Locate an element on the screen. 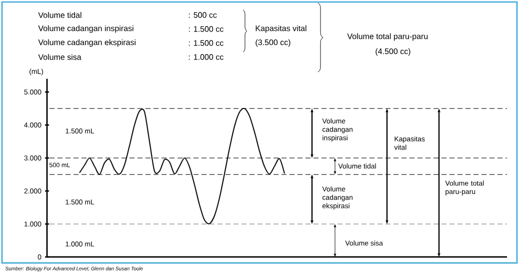 This screenshot has height=273, width=520. text: (3.500 cc) is located at coordinates (273, 43).